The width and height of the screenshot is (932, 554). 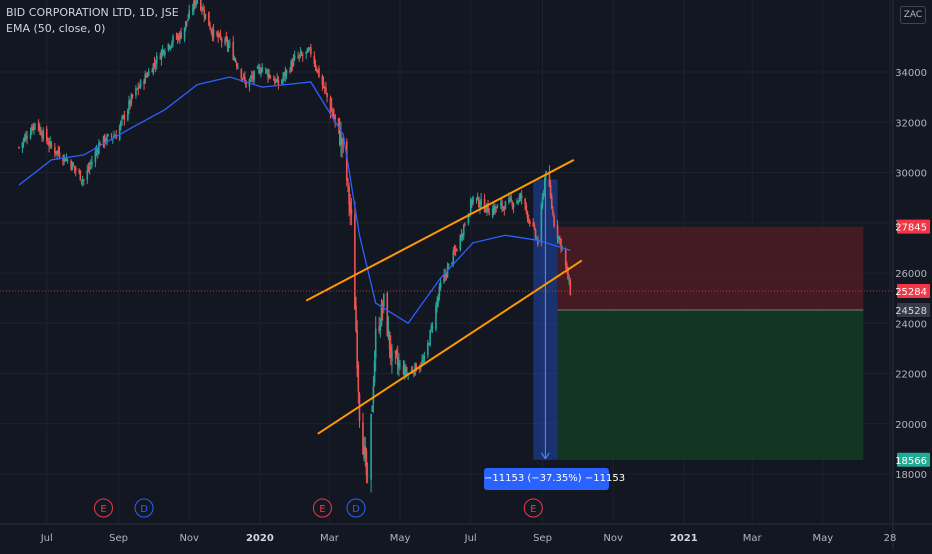 What do you see at coordinates (753, 538) in the screenshot?
I see `time-tick-label: Mar` at bounding box center [753, 538].